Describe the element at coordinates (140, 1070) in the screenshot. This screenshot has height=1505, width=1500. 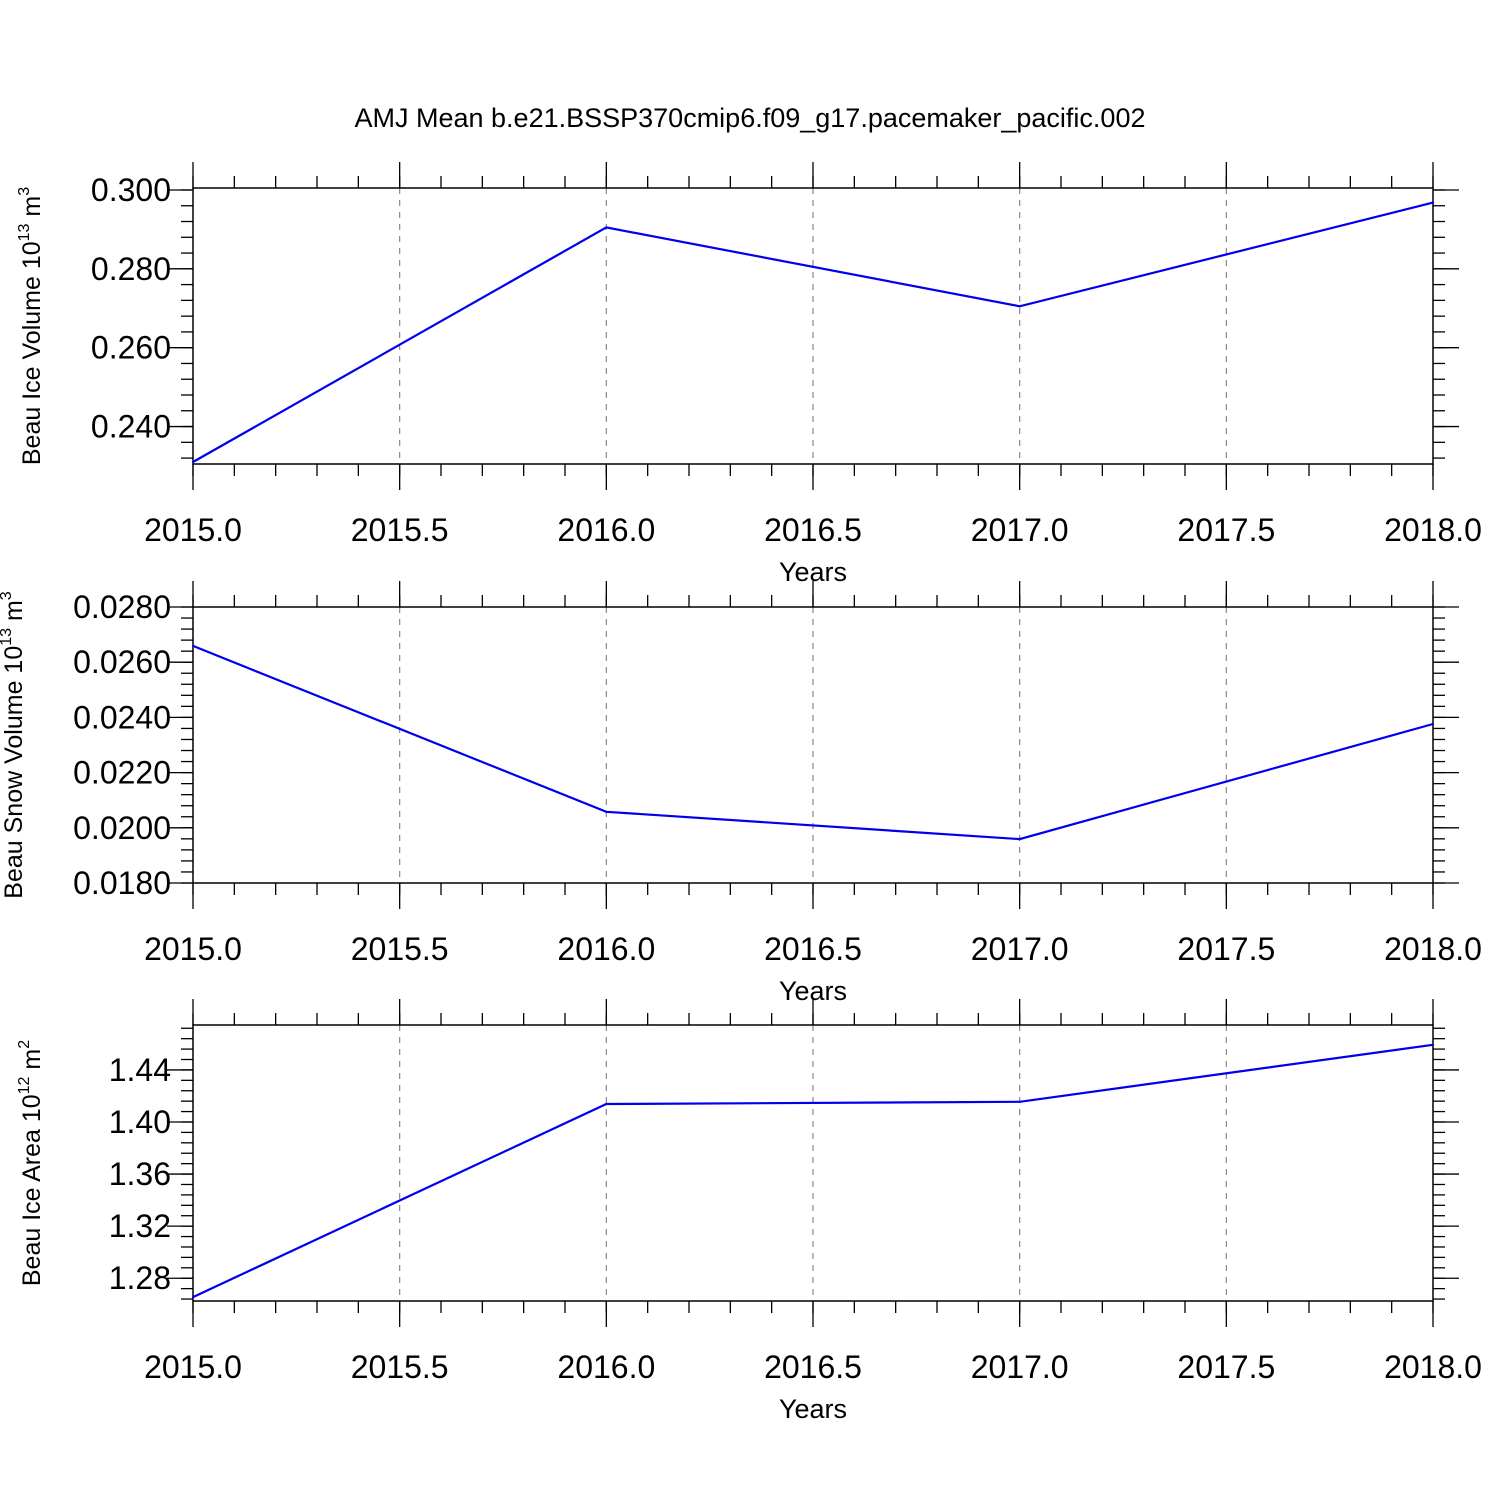
I see `y-tick-label: 1.44` at that location.